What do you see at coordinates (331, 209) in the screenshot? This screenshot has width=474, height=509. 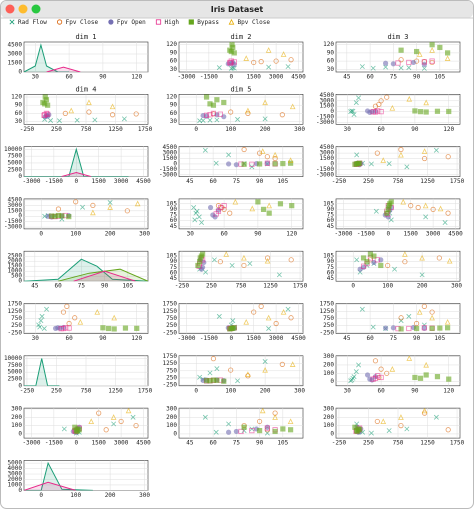 I see `y-tick-label: 90` at bounding box center [331, 209].